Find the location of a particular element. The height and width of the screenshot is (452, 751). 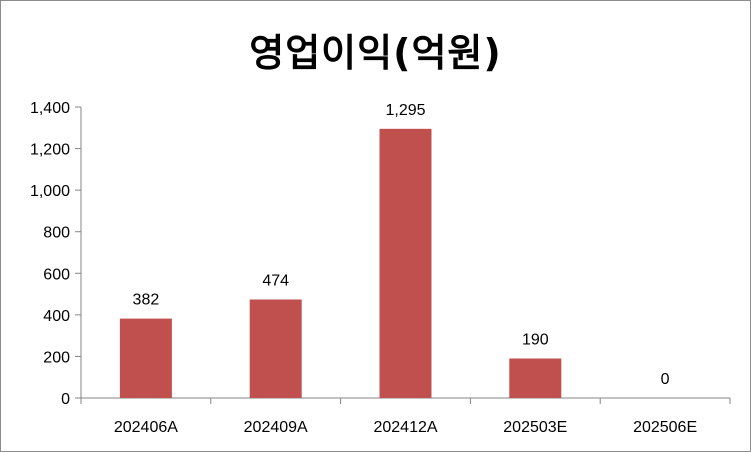

y-tick-label: 600 is located at coordinates (56, 274).